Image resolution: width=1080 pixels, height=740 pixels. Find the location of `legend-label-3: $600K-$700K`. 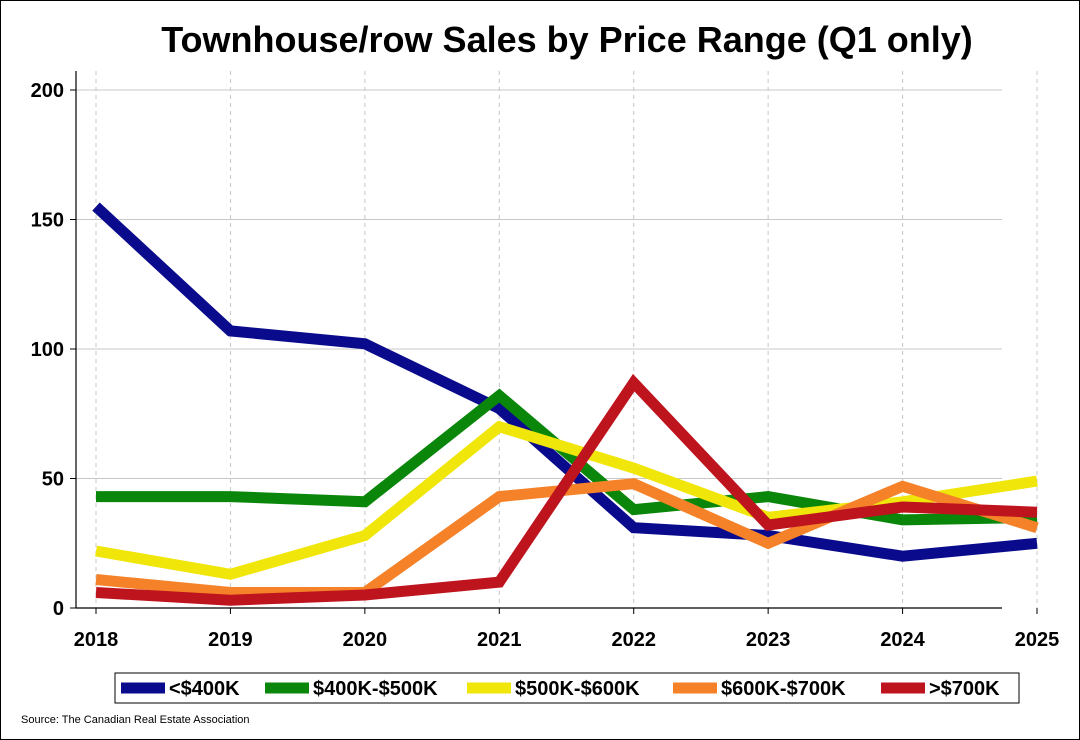

legend-label-3: $600K-$700K is located at coordinates (783, 689).